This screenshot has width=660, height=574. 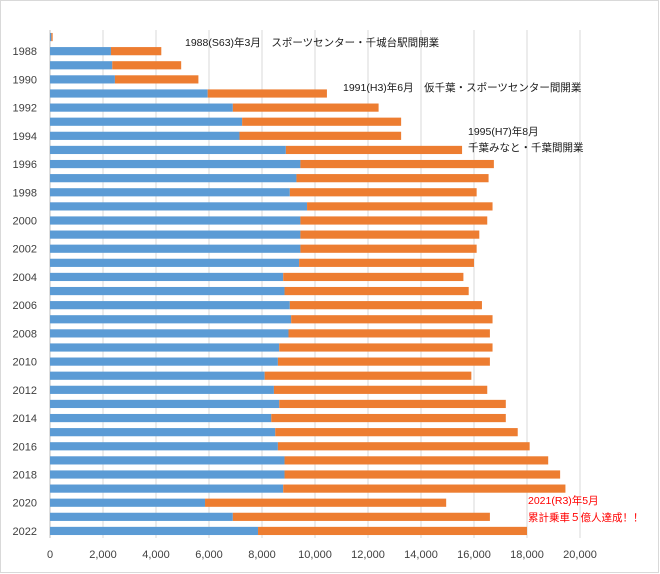 What do you see at coordinates (392, 404) in the screenshot?
I see `bar-series-orange-2013` at bounding box center [392, 404].